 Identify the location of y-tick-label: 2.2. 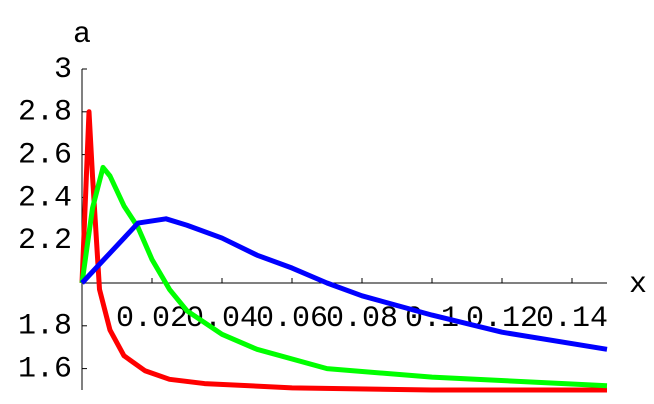
(45, 241).